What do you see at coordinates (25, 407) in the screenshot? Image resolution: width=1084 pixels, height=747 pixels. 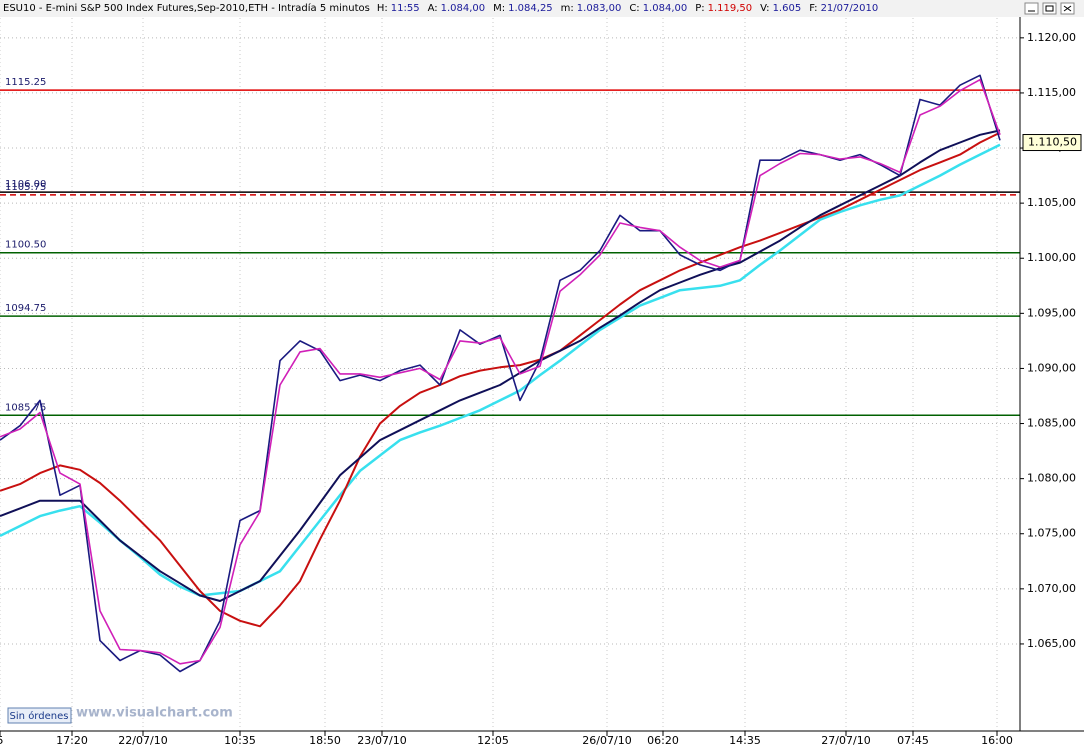 I see `level-label: 1085.75` at bounding box center [25, 407].